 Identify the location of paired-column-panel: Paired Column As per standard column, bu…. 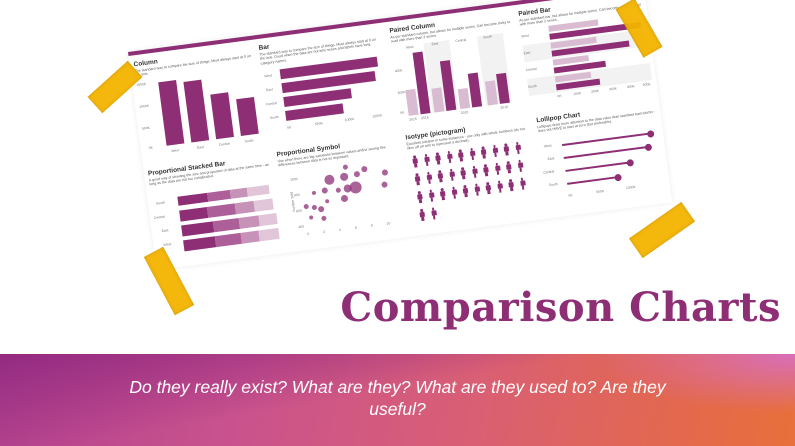
(456, 69).